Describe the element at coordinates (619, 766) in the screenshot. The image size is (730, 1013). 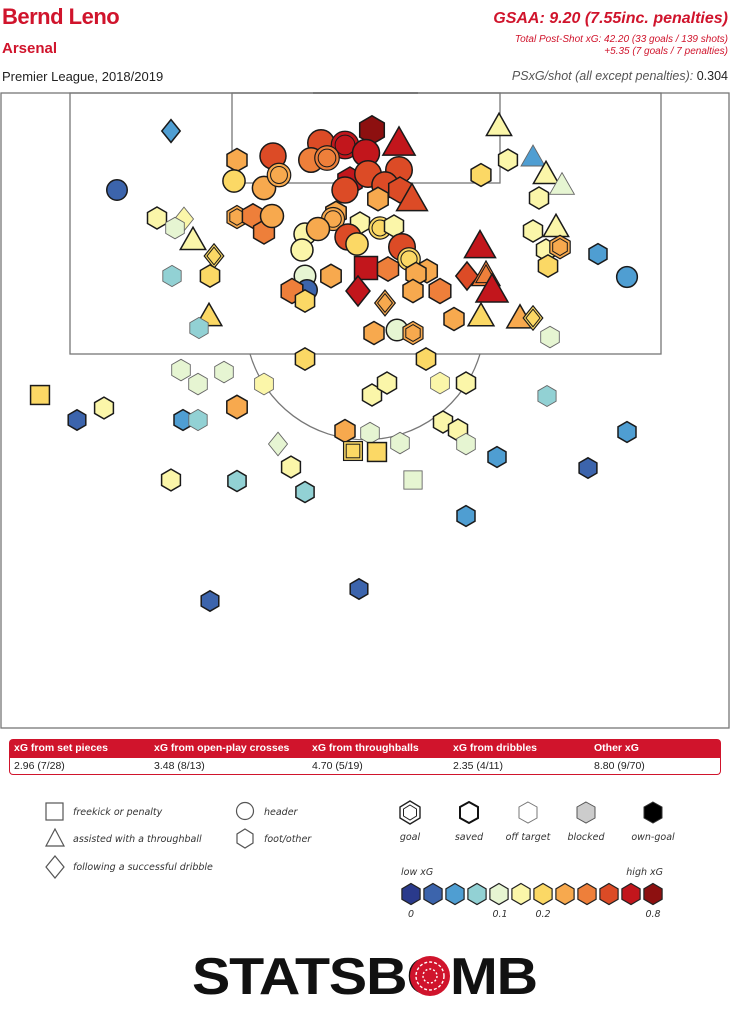
I see `stat-value-other: 8.80 (9/70)` at that location.